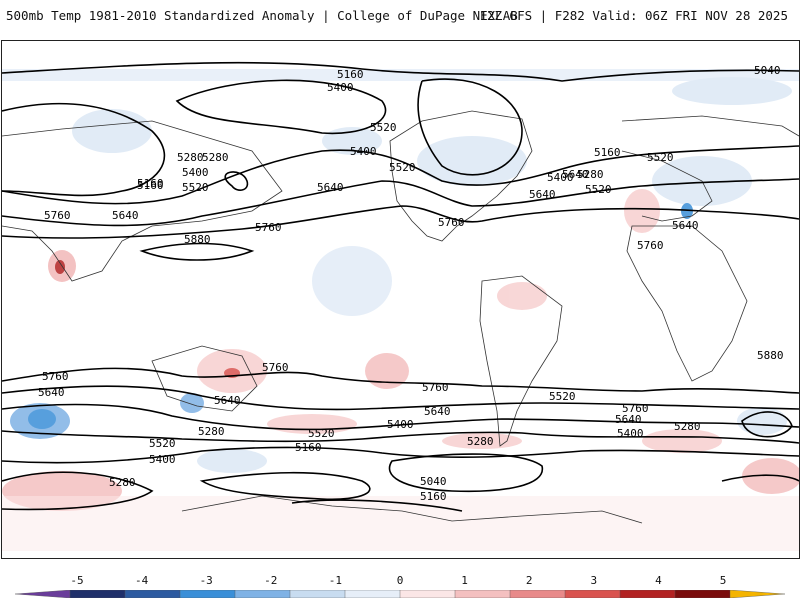  I want to click on colorbar-tick-label: -4, so click(141, 580).